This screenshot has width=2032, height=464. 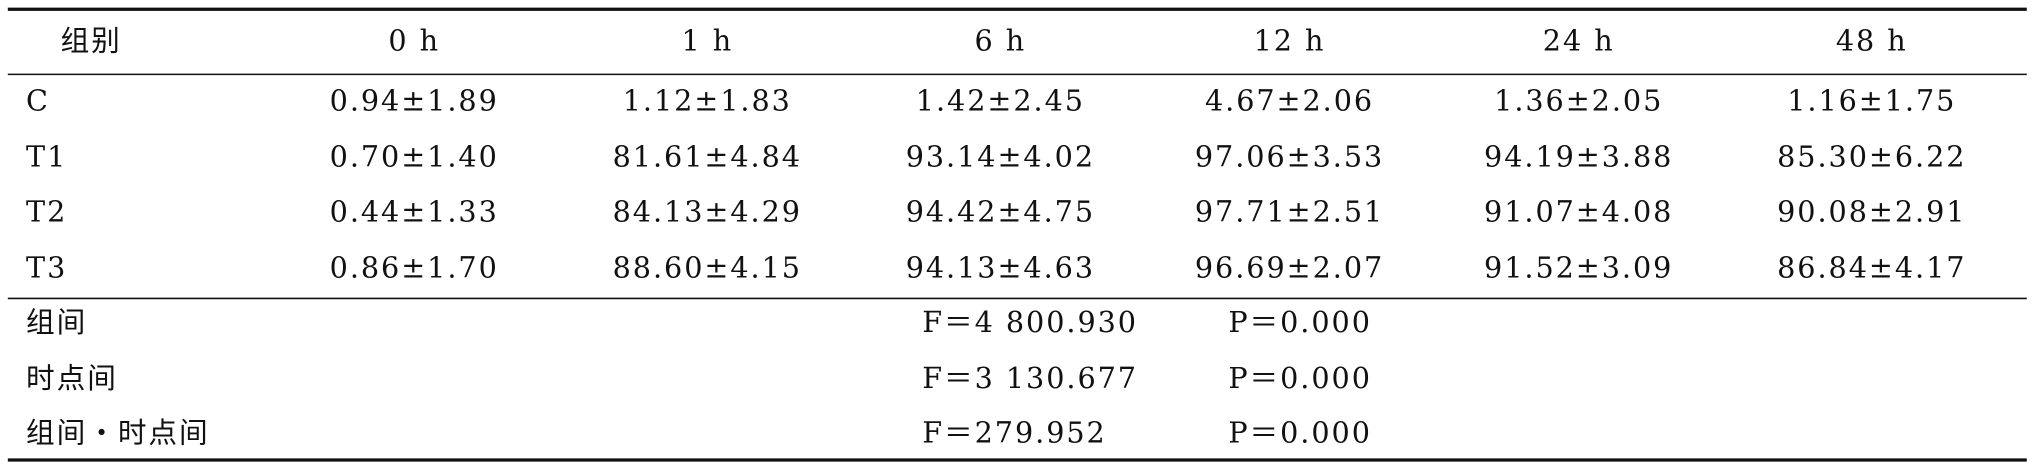 I want to click on cell: 93.14±4.02, so click(x=1000, y=157).